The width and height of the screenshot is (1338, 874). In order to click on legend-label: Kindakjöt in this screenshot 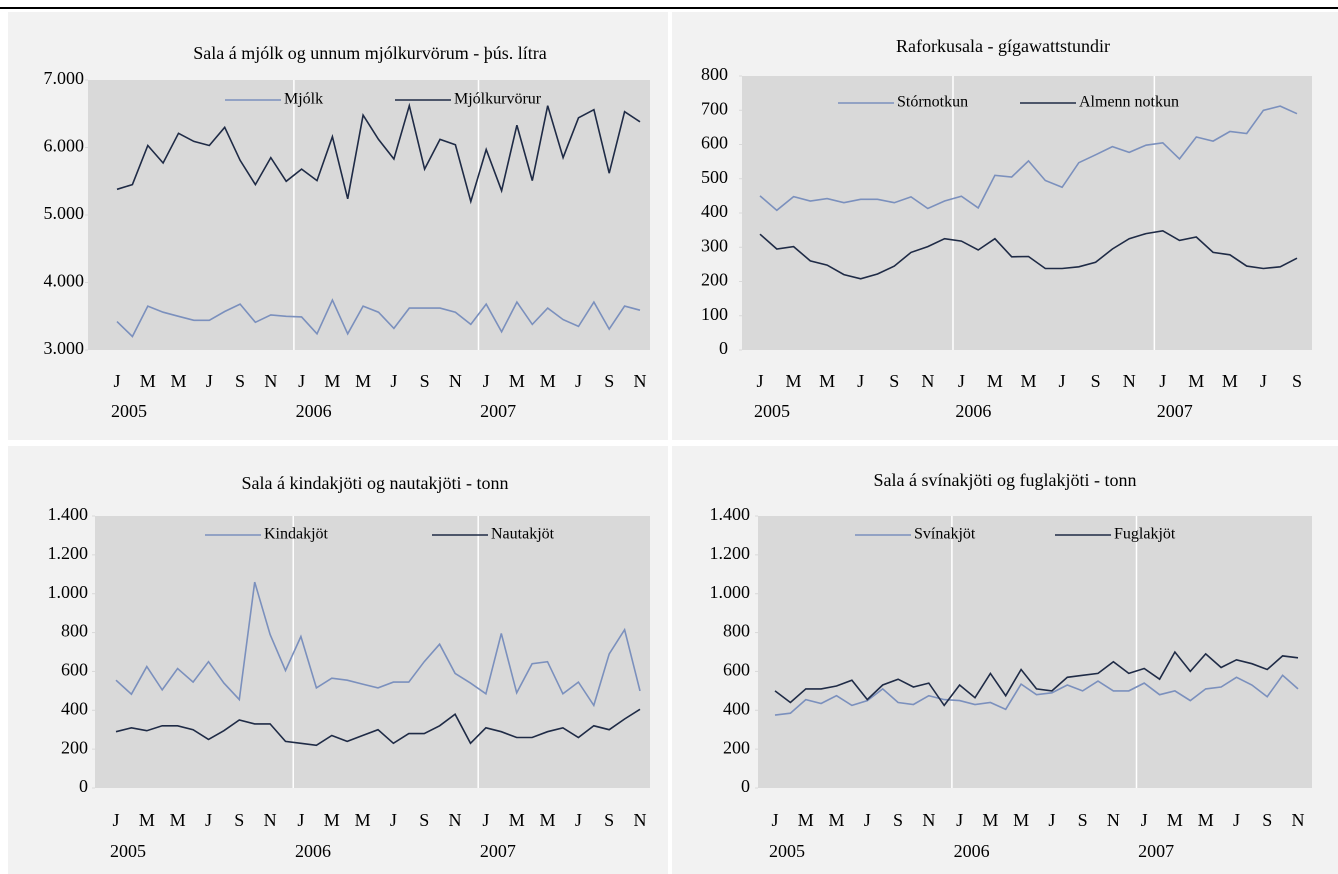, I will do `click(296, 534)`.